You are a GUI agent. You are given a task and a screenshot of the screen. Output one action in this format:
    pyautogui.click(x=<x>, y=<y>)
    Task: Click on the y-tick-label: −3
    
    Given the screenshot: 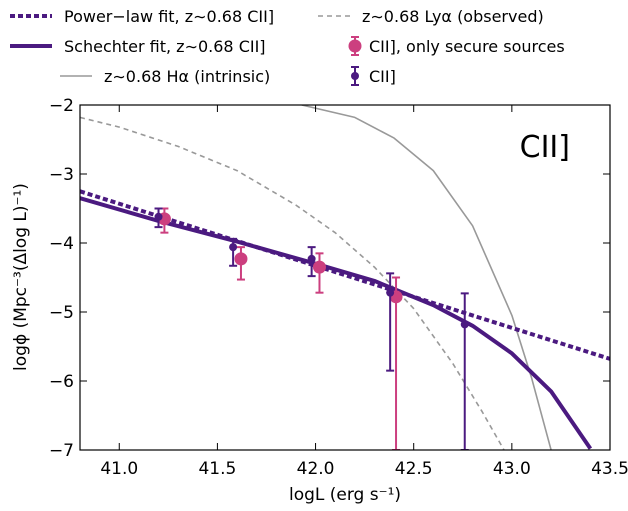 What is the action you would take?
    pyautogui.click(x=61, y=175)
    